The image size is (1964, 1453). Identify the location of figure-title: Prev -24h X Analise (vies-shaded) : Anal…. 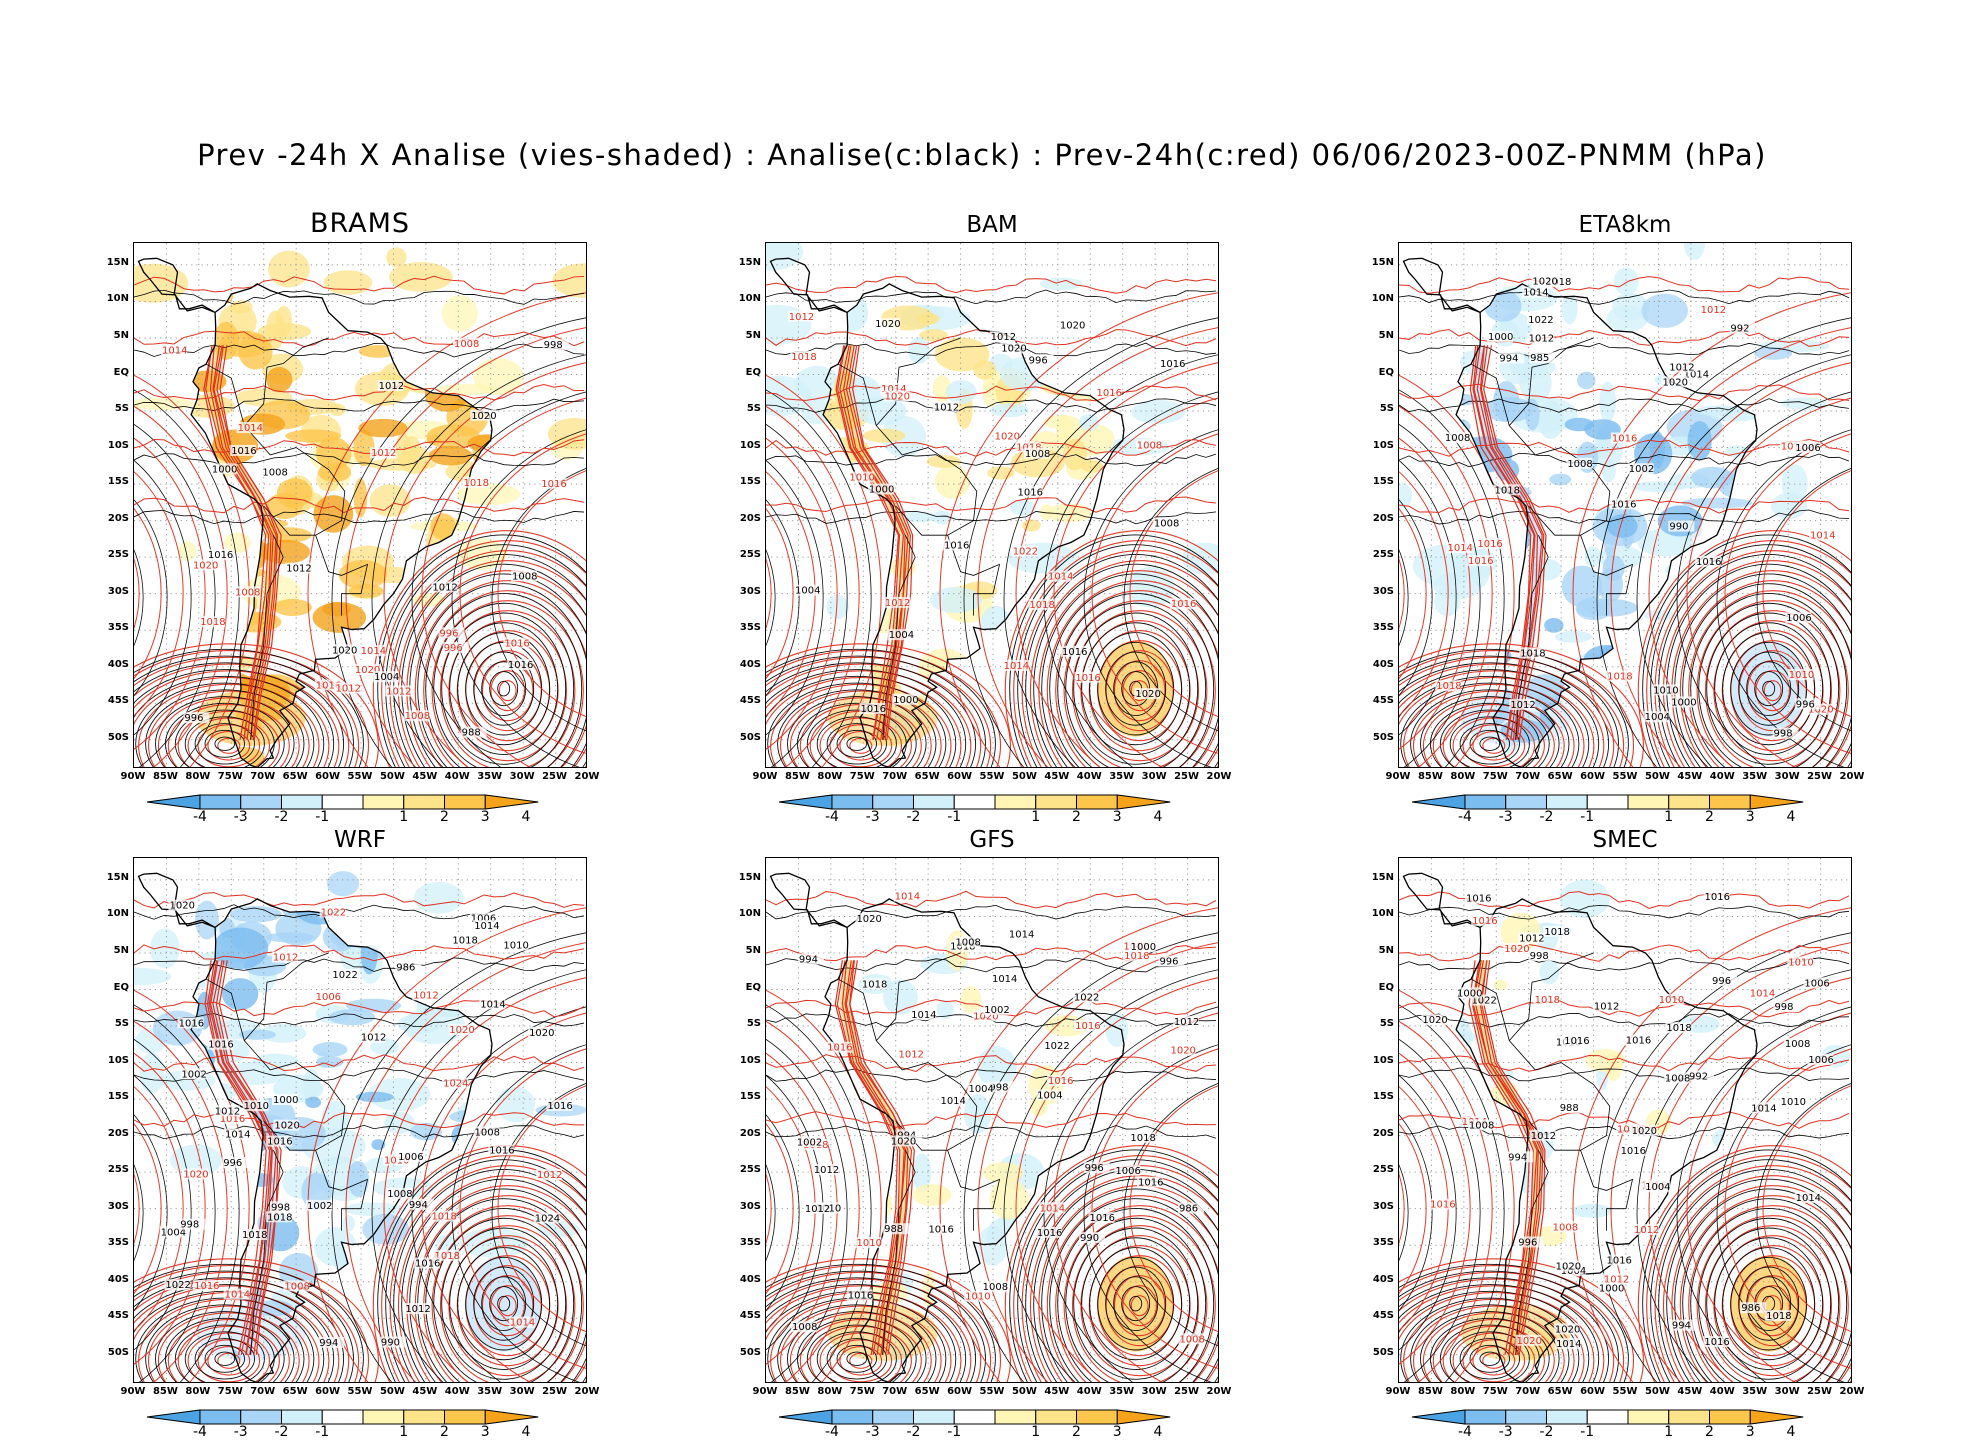
(982, 155).